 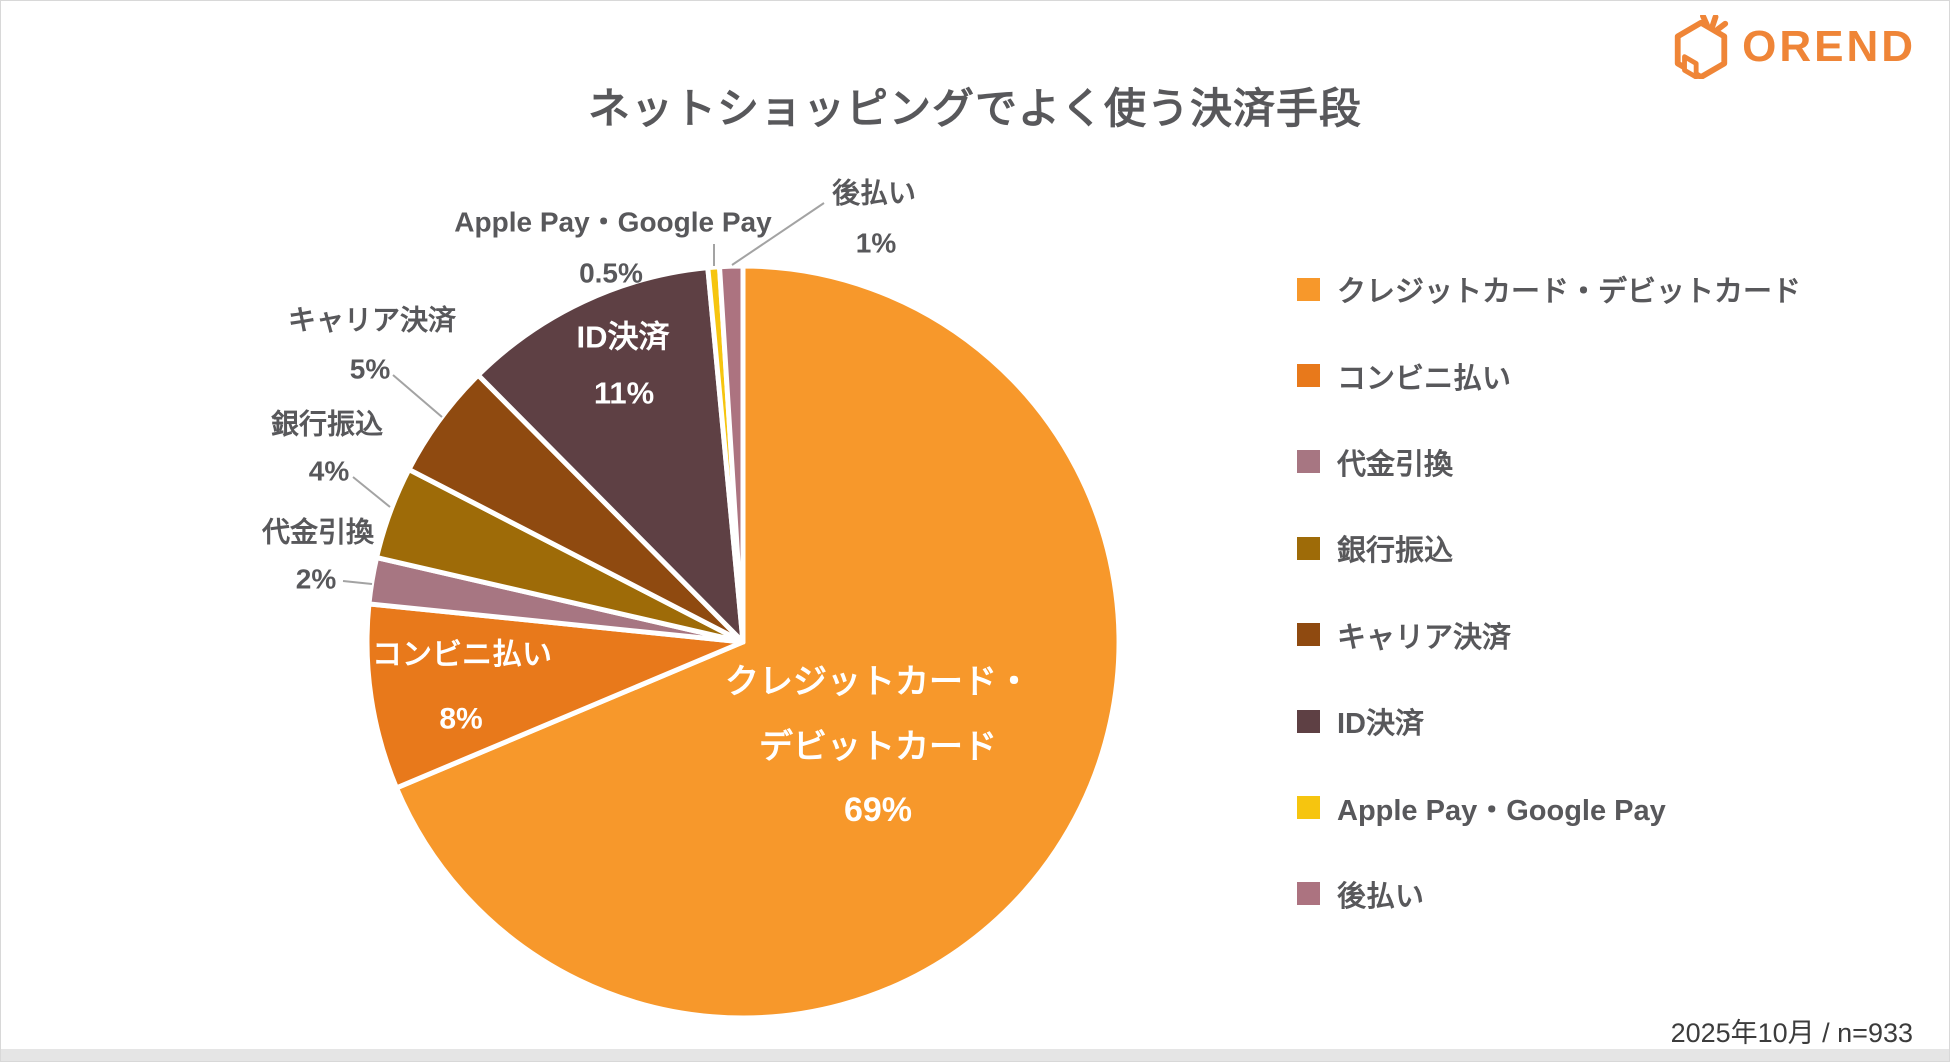 What do you see at coordinates (1424, 637) in the screenshot?
I see `legend-label: キャリア決済` at bounding box center [1424, 637].